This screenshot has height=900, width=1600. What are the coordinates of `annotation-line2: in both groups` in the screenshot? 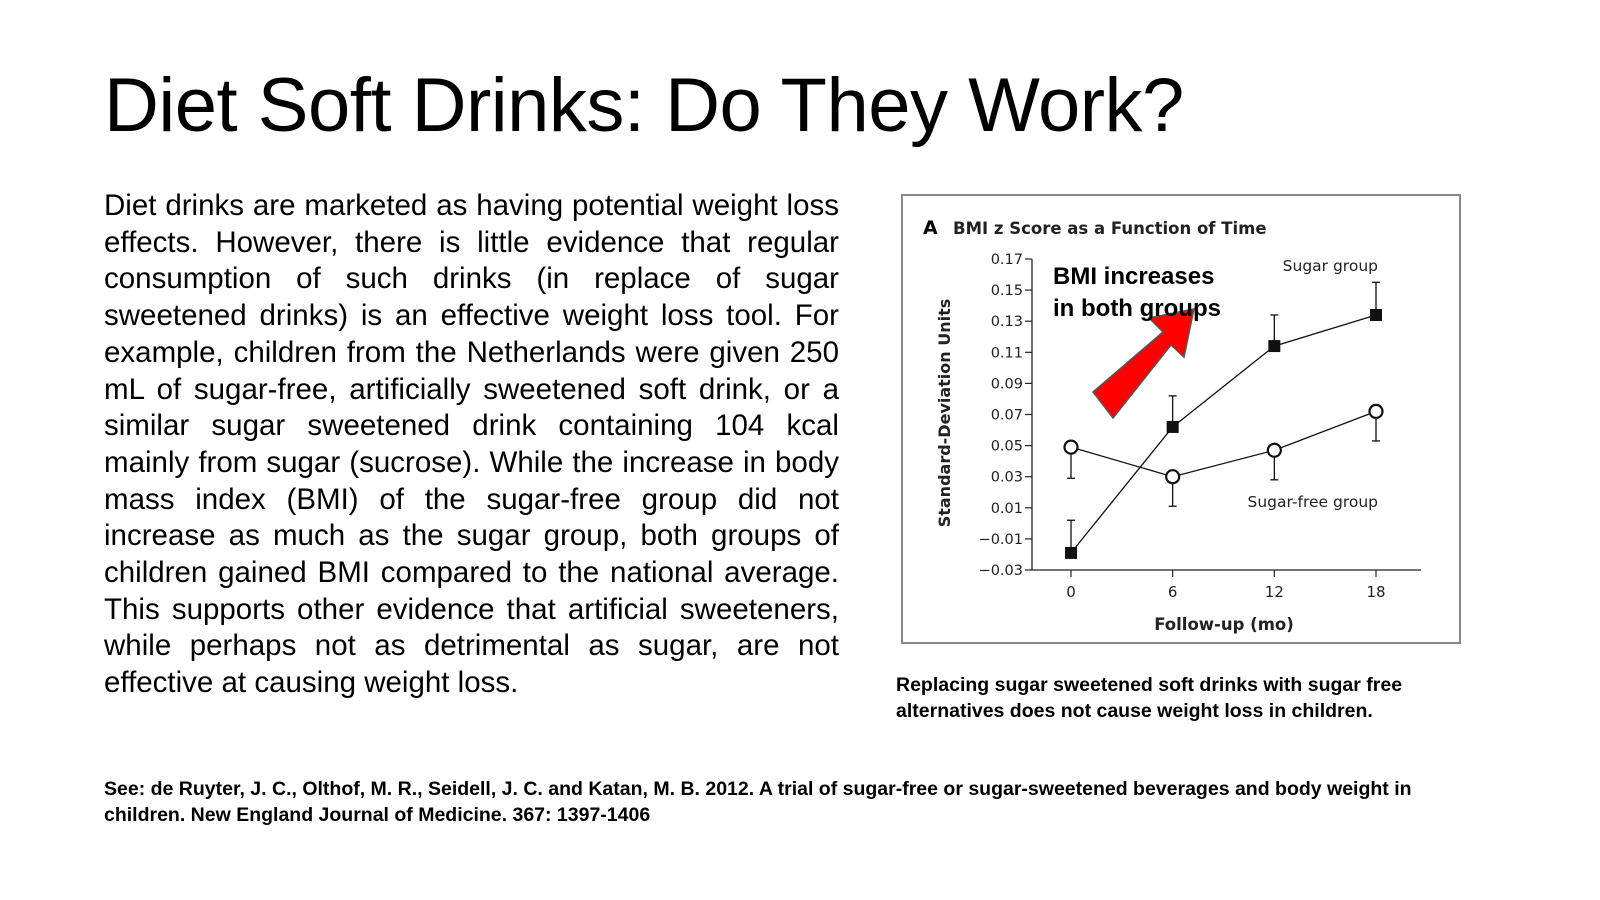 It's located at (1137, 308).